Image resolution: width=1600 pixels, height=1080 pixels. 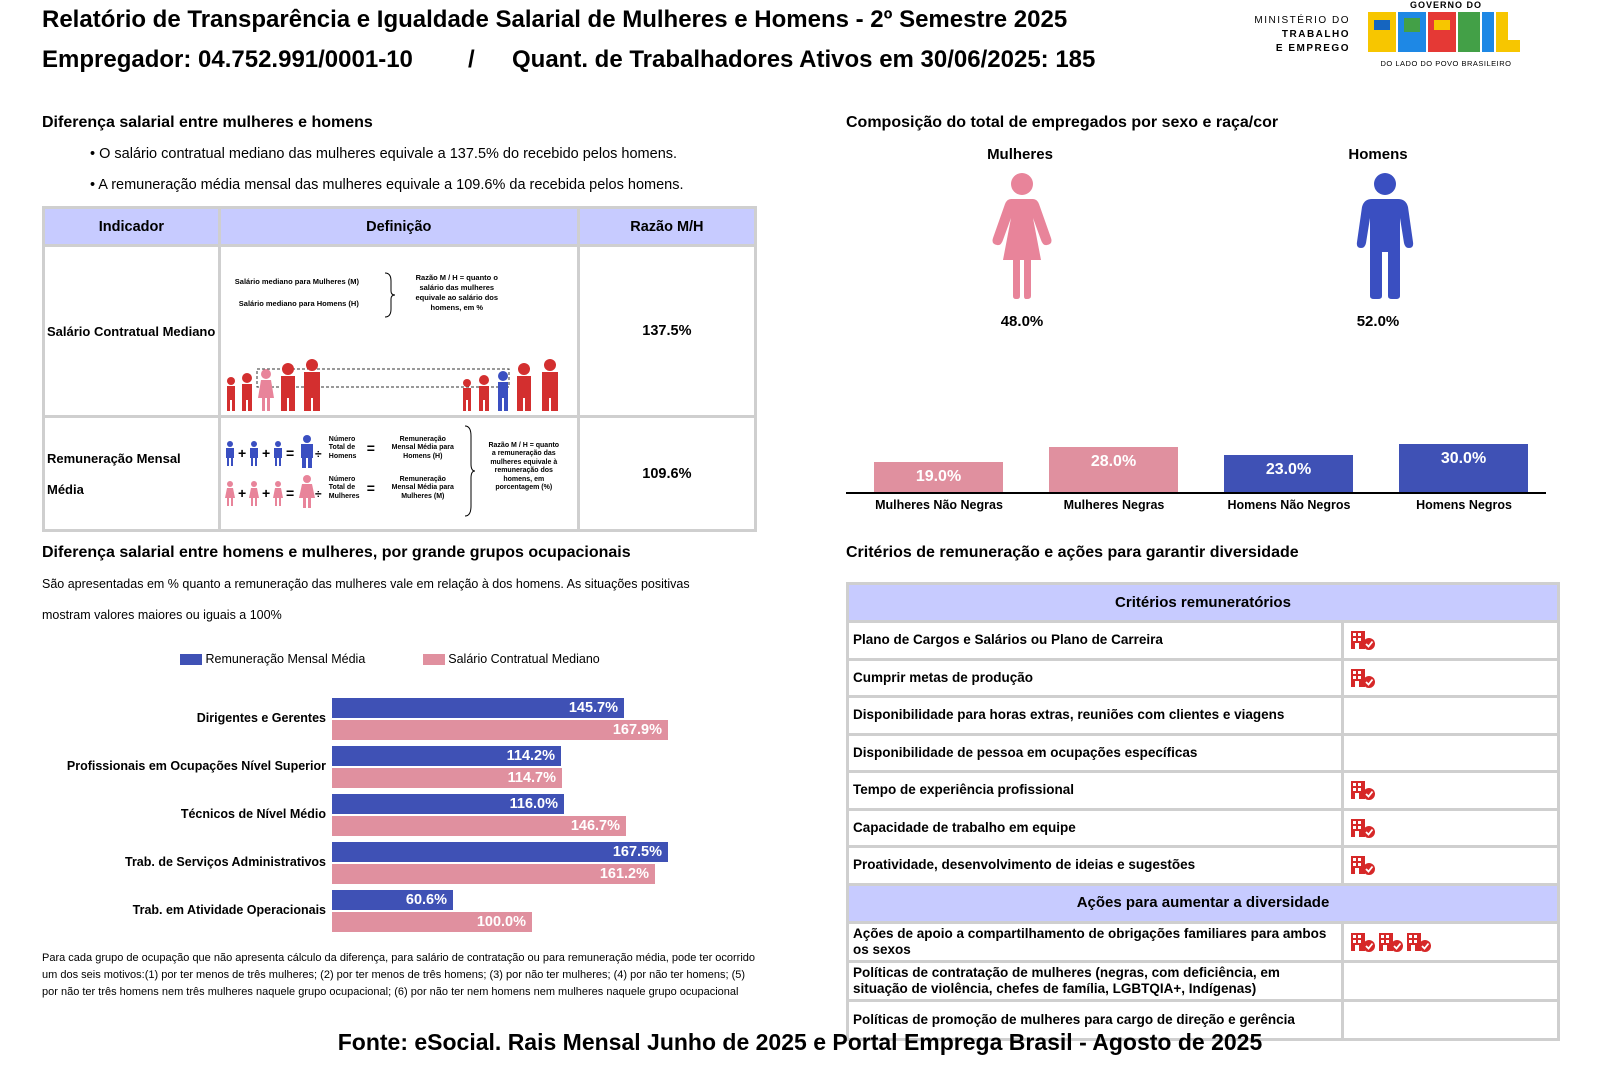 What do you see at coordinates (344, 496) in the screenshot?
I see `def-line: Mulheres` at bounding box center [344, 496].